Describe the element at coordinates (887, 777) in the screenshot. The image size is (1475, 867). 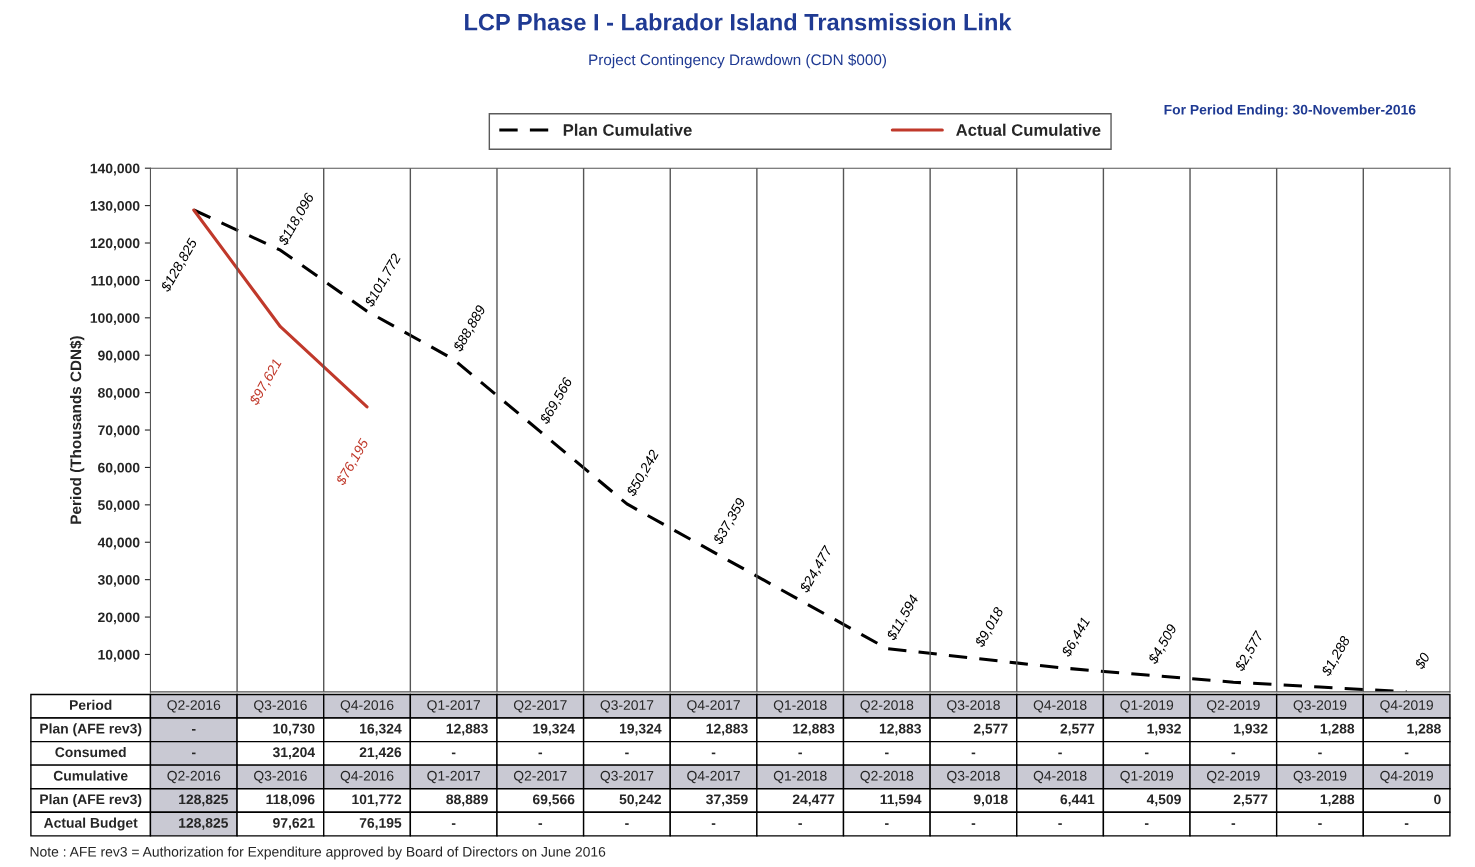
I see `category-label: Q2-2018` at that location.